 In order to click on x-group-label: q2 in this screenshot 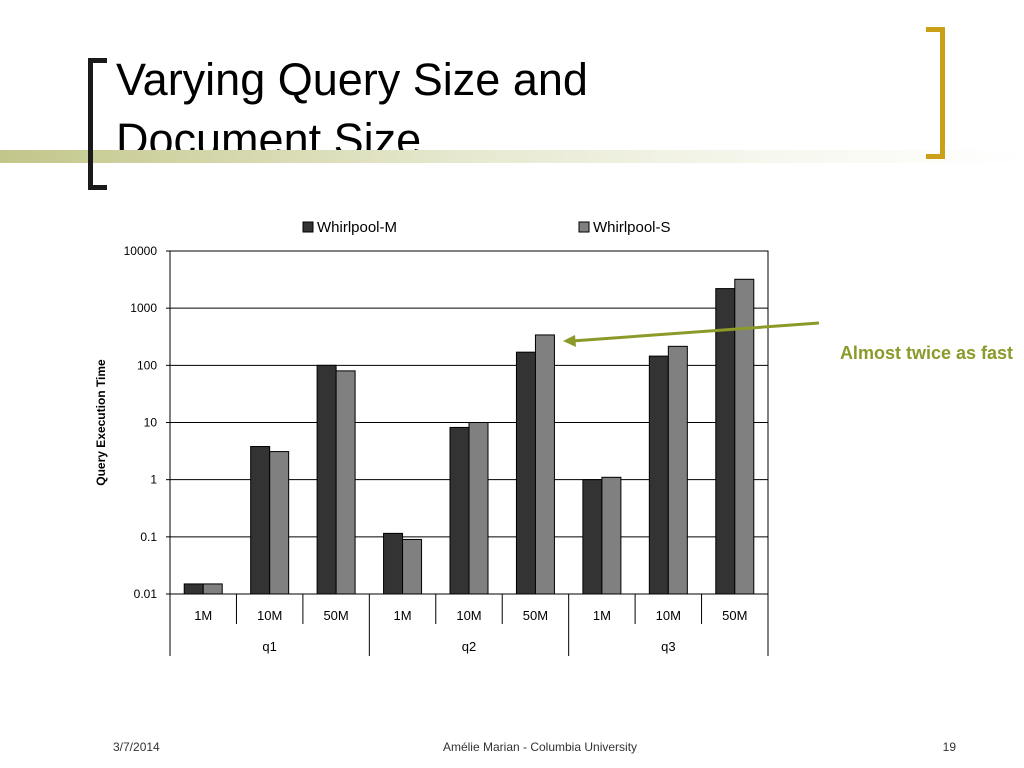, I will do `click(469, 646)`.